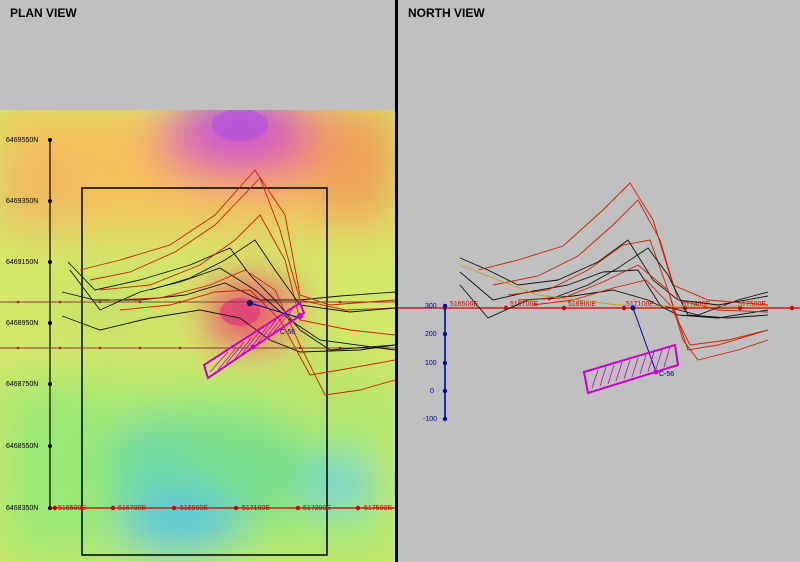  Describe the element at coordinates (22, 384) in the screenshot. I see `northing-label: 6468750N` at that location.